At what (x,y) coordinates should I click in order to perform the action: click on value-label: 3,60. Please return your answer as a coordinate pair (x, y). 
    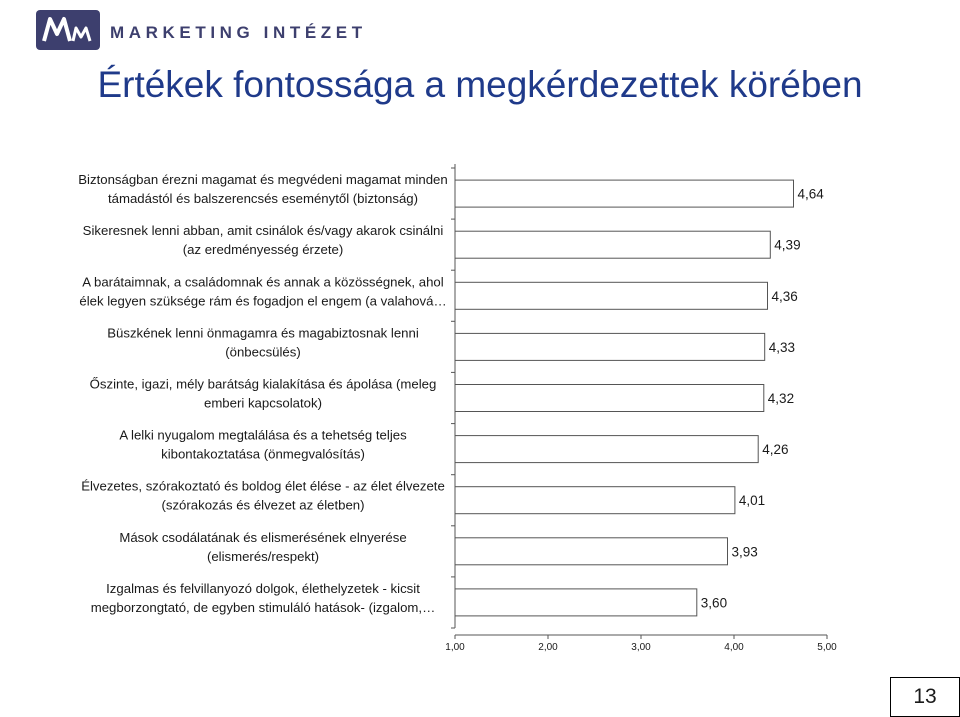
    Looking at the image, I should click on (714, 602).